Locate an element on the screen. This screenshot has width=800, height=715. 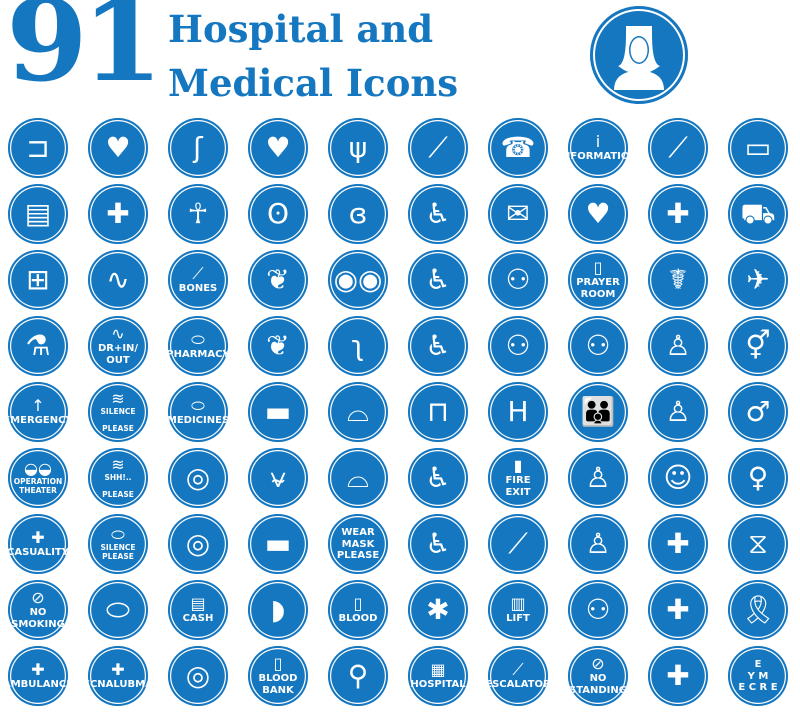
doctor-patient-icon: ⚇ is located at coordinates (518, 280).